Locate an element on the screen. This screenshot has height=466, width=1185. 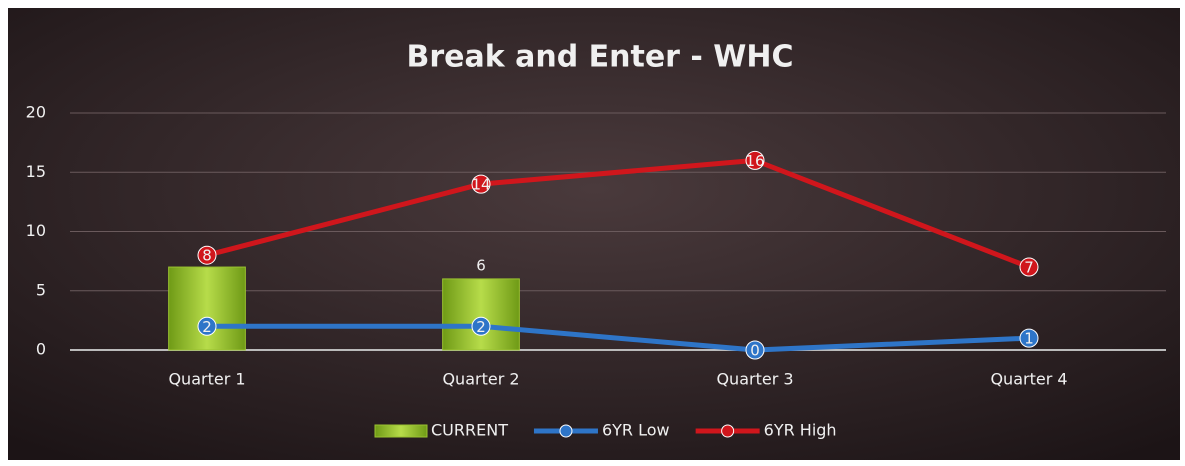
x-tick-label: Quarter 1 is located at coordinates (206, 379).